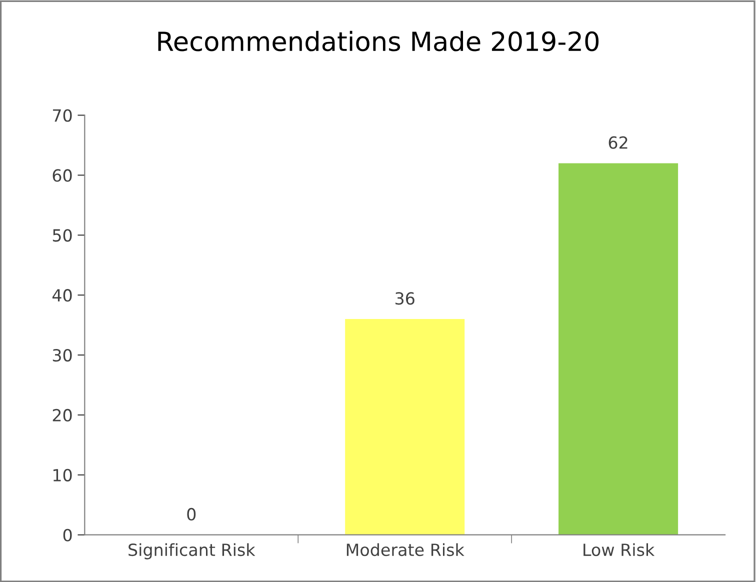  I want to click on y-tick-label: 40, so click(62, 295).